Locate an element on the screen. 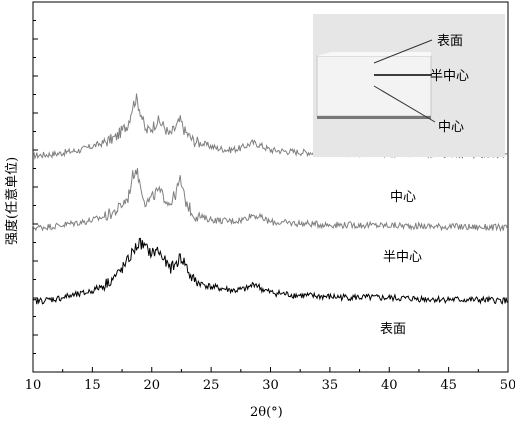 The width and height of the screenshot is (515, 430). x-axis-title: 2θ(°) is located at coordinates (266, 412).